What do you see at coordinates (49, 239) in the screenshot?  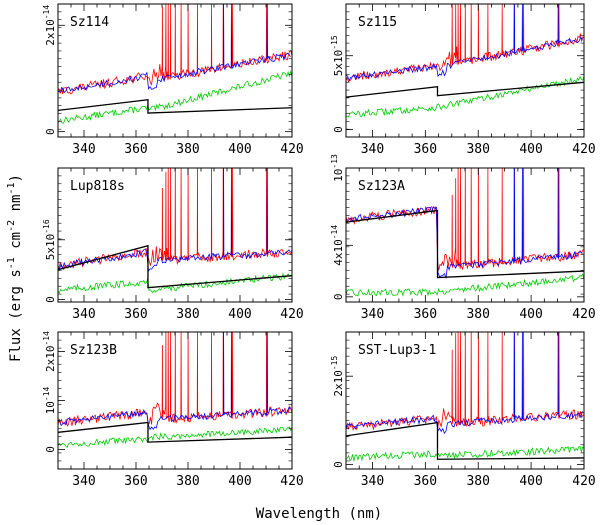 I see `y-tick-label: 5x10-16` at bounding box center [49, 239].